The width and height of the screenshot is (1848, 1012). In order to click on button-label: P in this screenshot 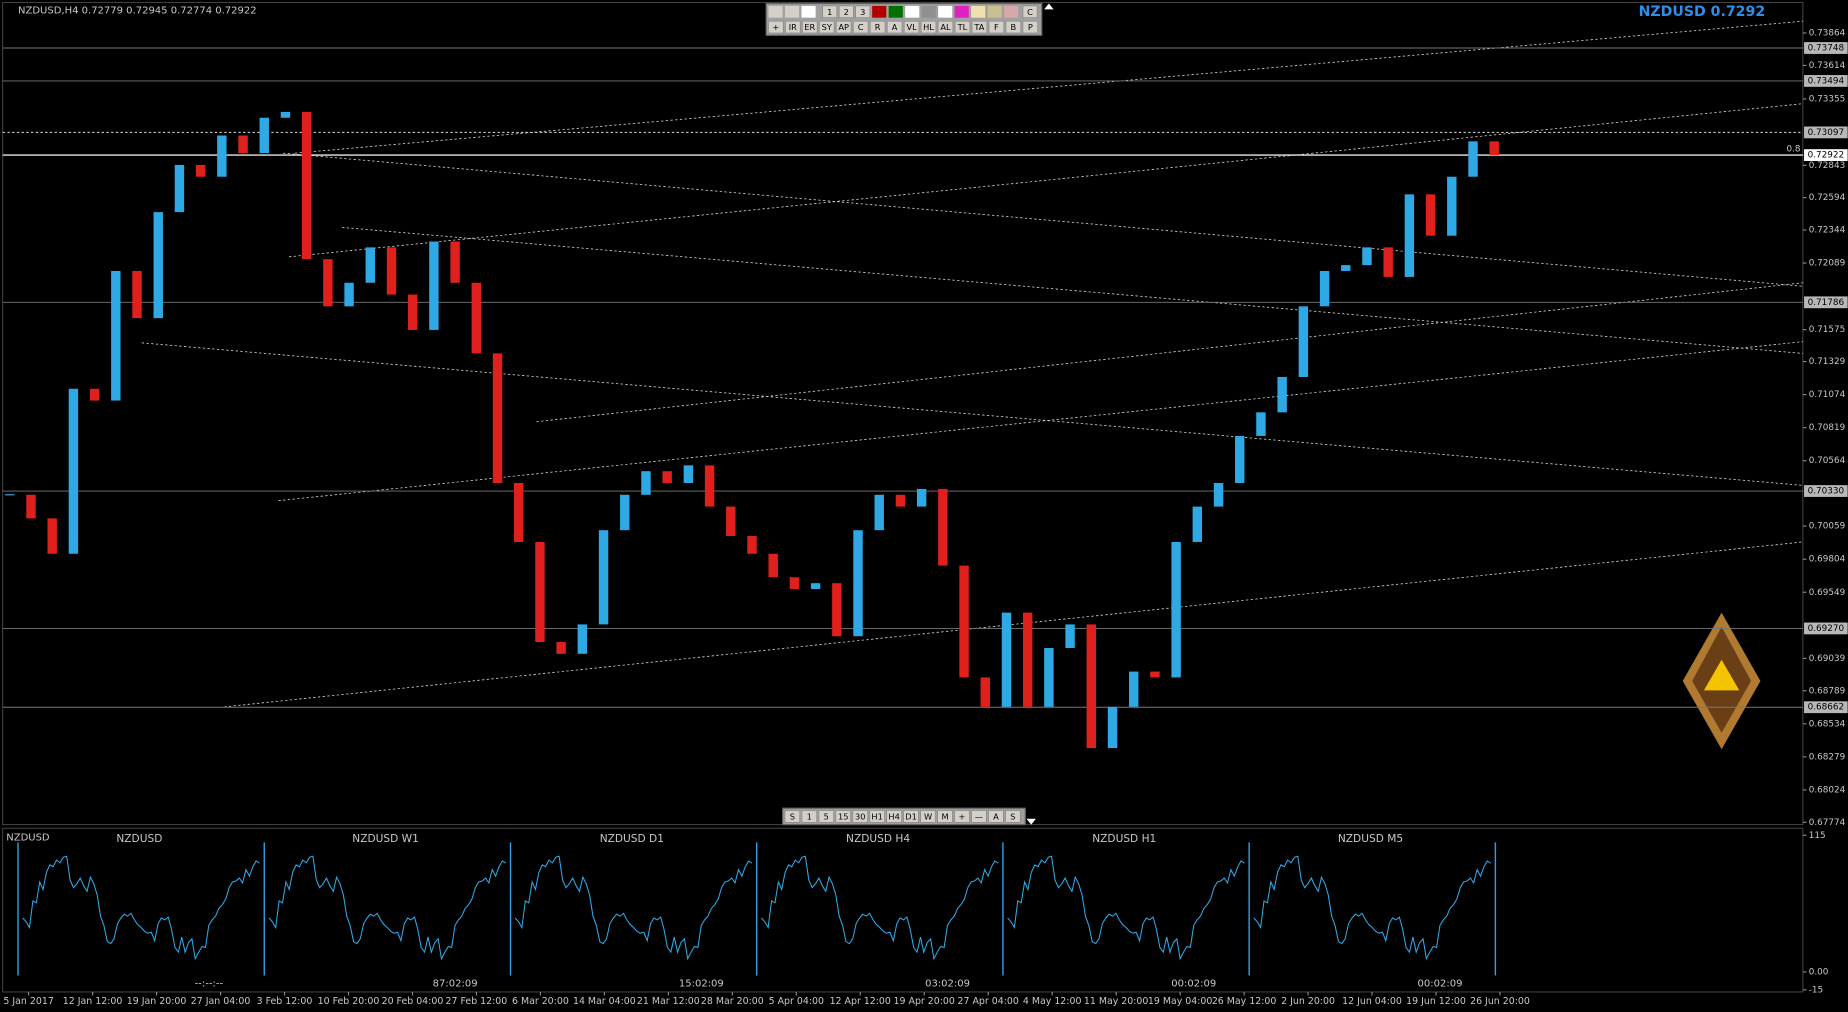, I will do `click(1030, 27)`.